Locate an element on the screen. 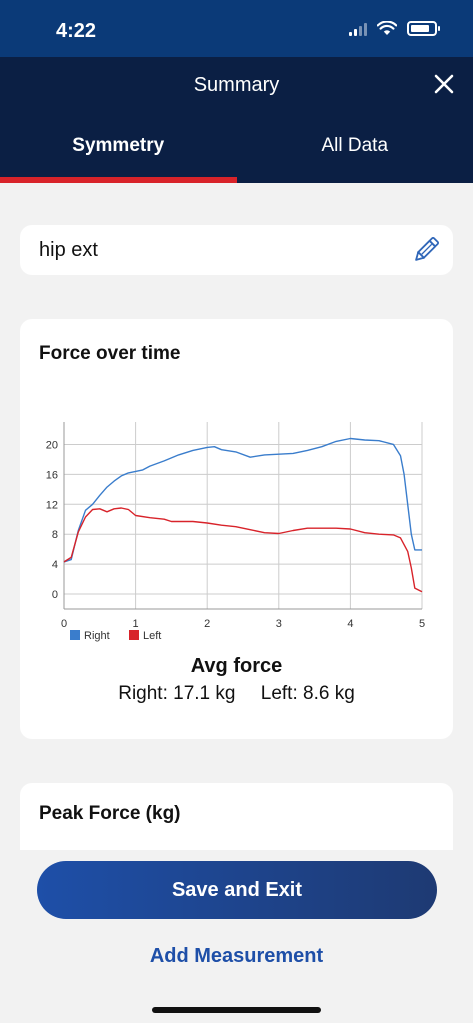 This screenshot has height=1023, width=473. cellular-signal-icon is located at coordinates (358, 29).